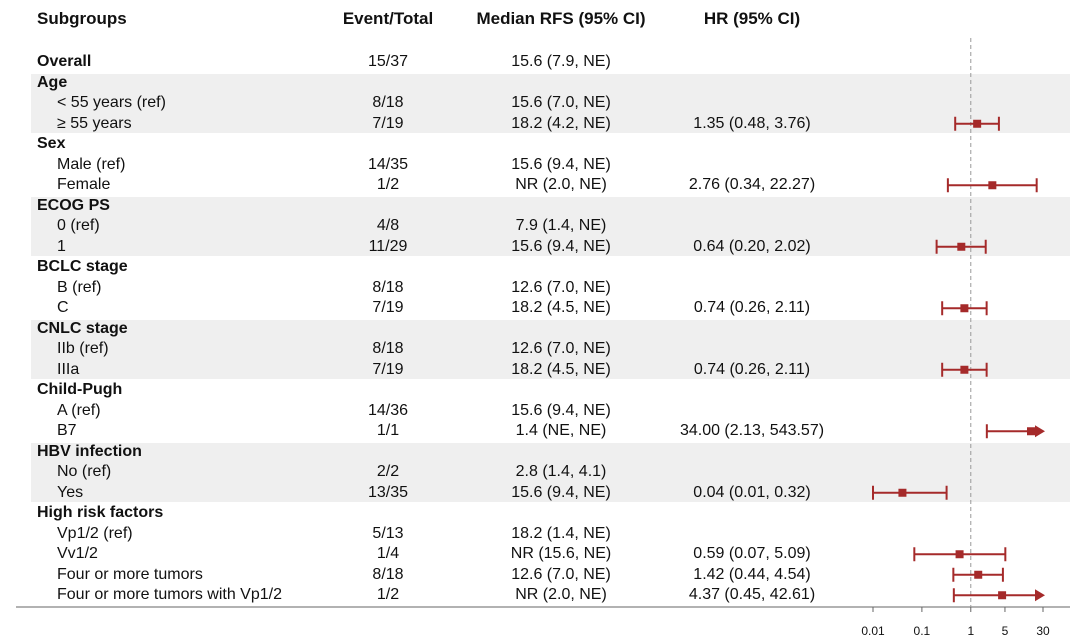 The image size is (1080, 644). I want to click on row-label: 0 (ref), so click(78, 226).